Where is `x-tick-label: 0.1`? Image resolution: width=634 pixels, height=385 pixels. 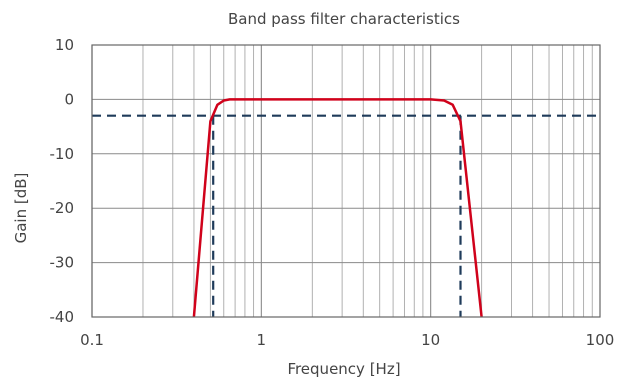 x-tick-label: 0.1 is located at coordinates (92, 340).